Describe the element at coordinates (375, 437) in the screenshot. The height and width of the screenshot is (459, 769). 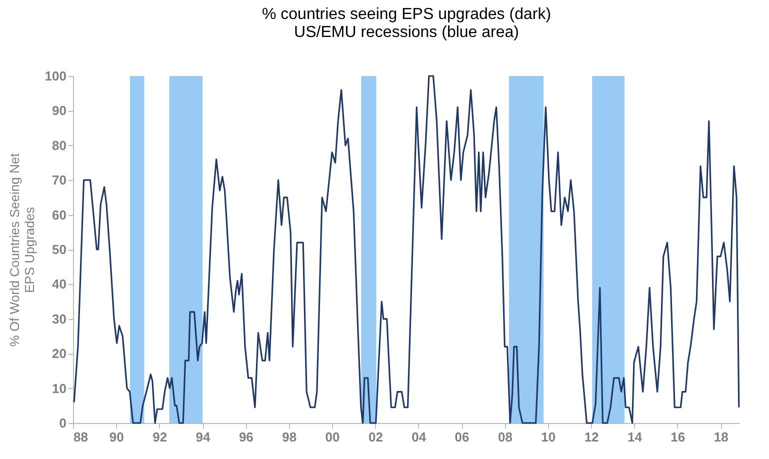
I see `x-tick-label: 02` at that location.